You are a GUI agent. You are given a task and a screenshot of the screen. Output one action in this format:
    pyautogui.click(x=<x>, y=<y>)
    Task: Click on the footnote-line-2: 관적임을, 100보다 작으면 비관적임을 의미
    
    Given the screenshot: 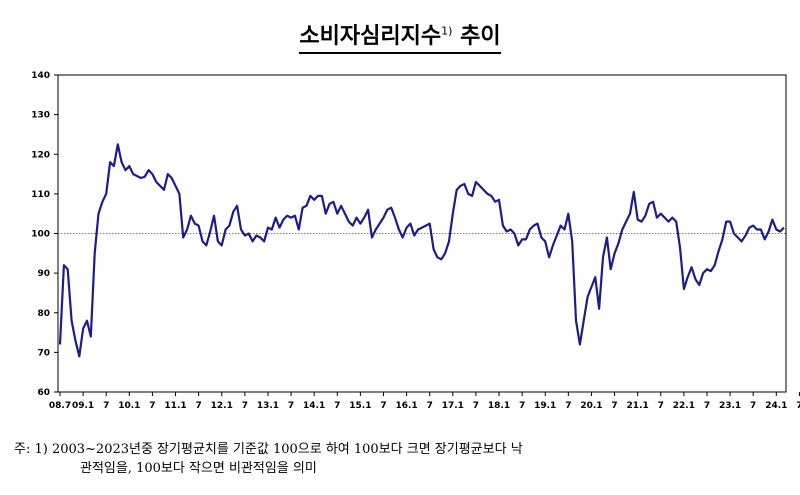 What is the action you would take?
    pyautogui.click(x=198, y=468)
    